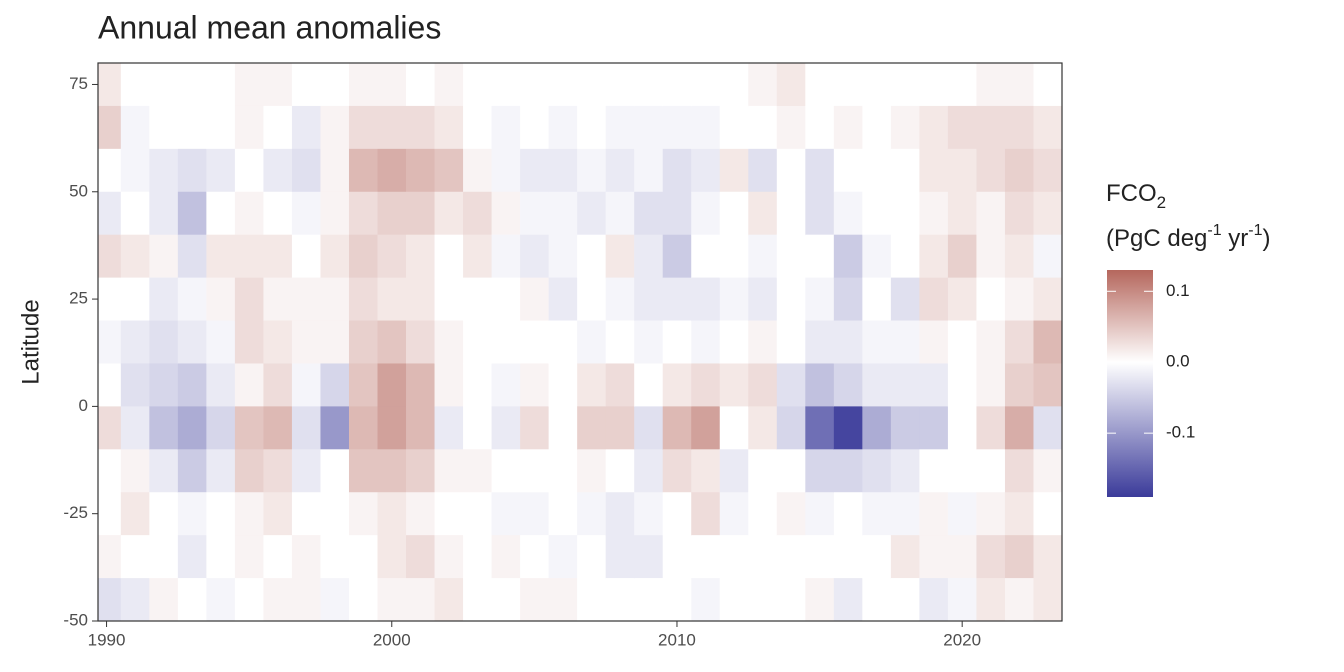  Describe the element at coordinates (30, 341) in the screenshot. I see `y-axis-label: Latitude` at that location.